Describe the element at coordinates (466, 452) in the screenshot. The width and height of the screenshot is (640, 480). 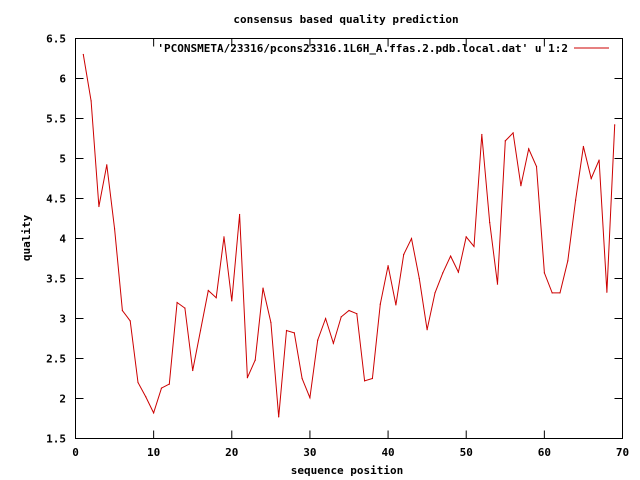
I see `x-tick-label: 50` at that location.